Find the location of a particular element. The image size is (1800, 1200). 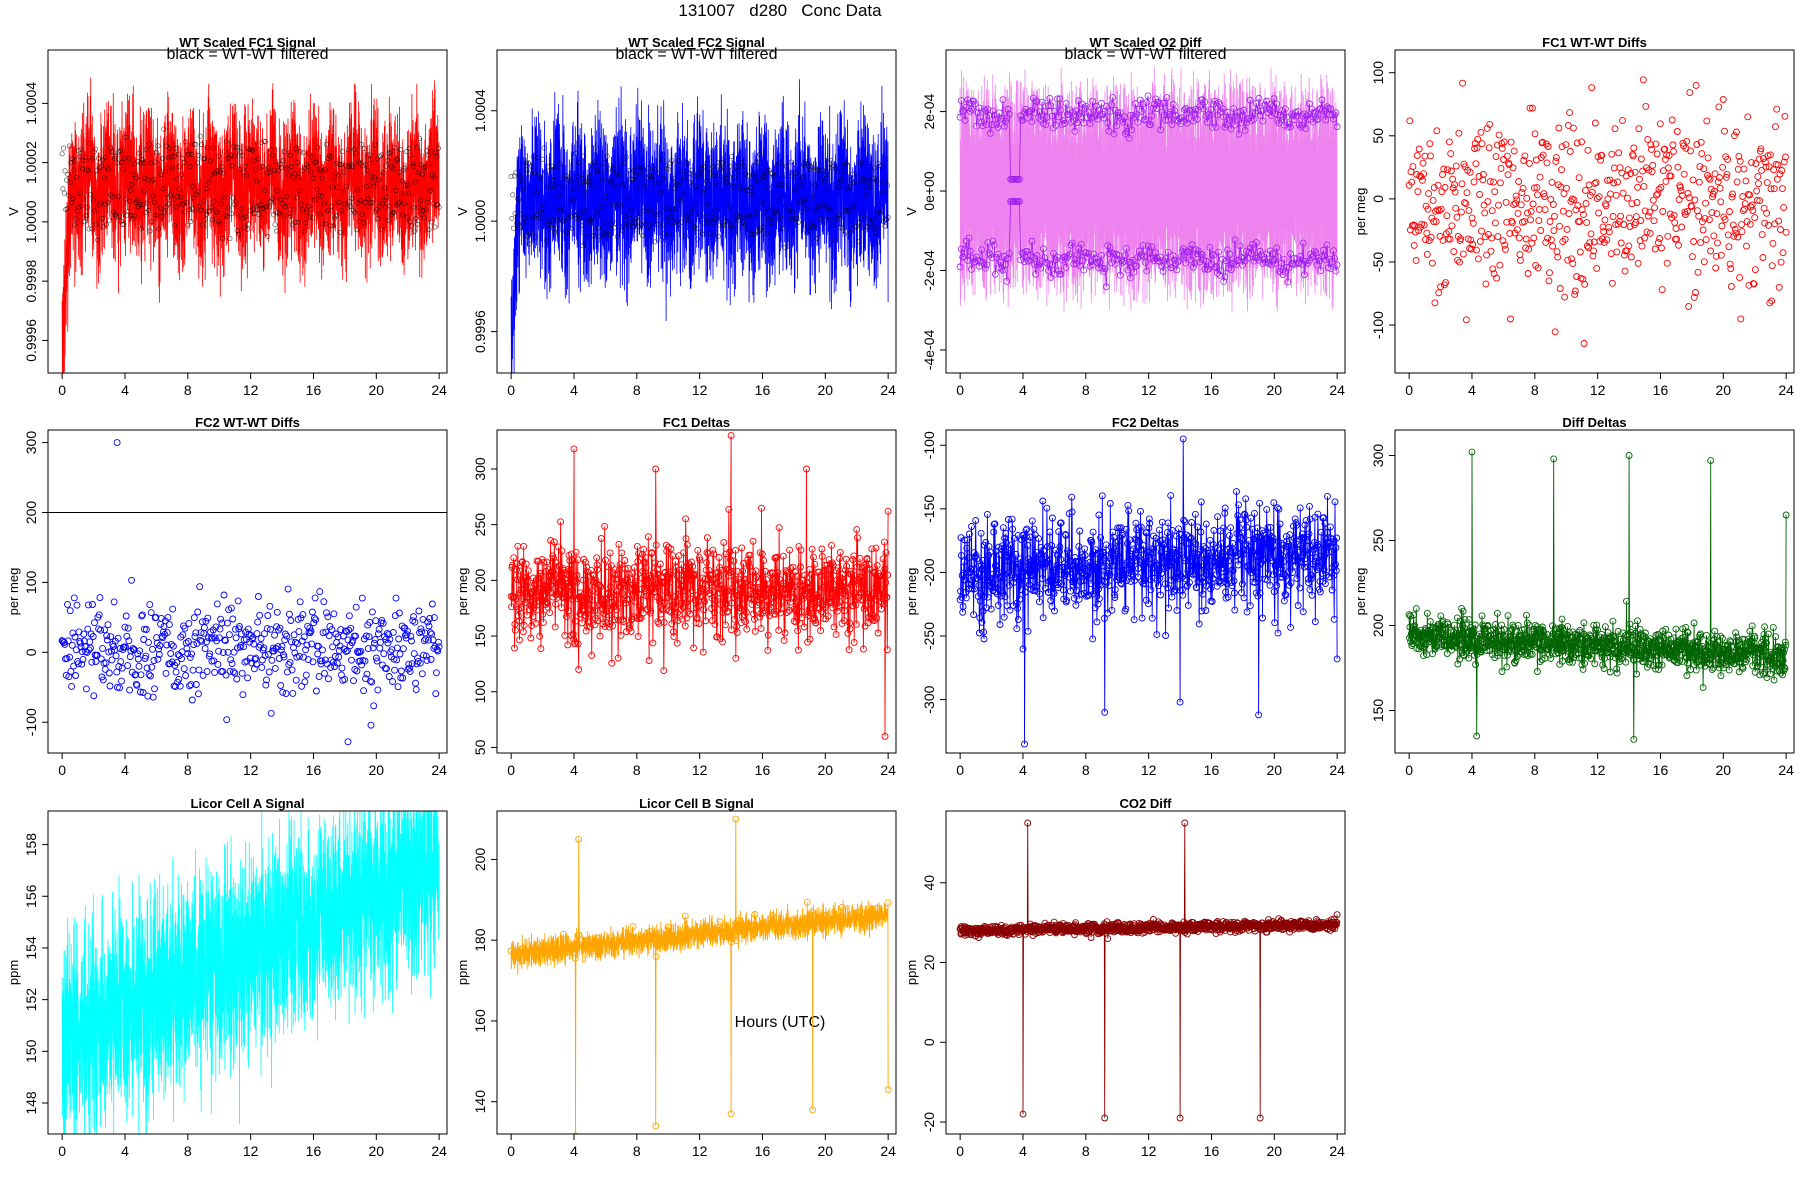

x-axis: 0 4 8 12 16 20 24 is located at coordinates (1599, 385).